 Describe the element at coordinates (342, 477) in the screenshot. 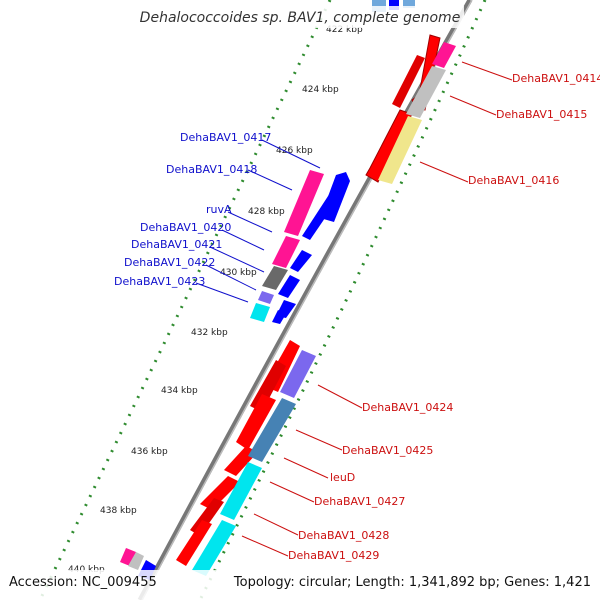

I see `gene-label: leuD` at that location.